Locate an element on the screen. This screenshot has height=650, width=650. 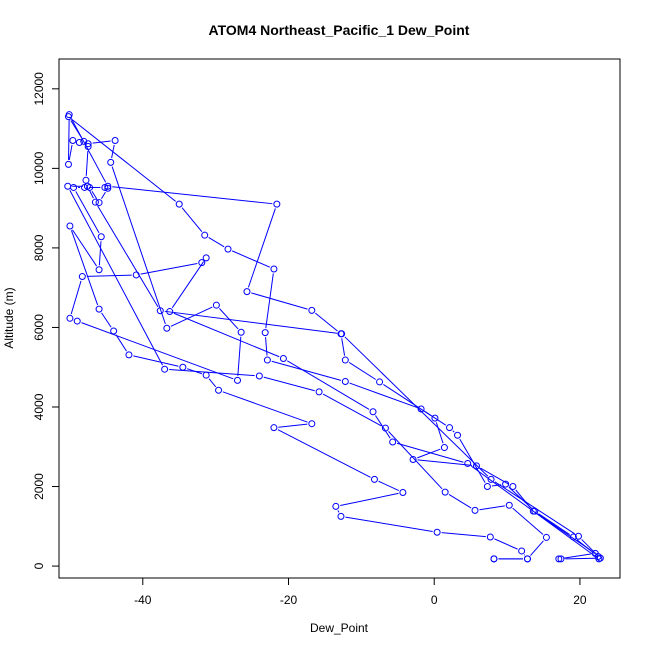
x-tick-label: -40 is located at coordinates (143, 600).